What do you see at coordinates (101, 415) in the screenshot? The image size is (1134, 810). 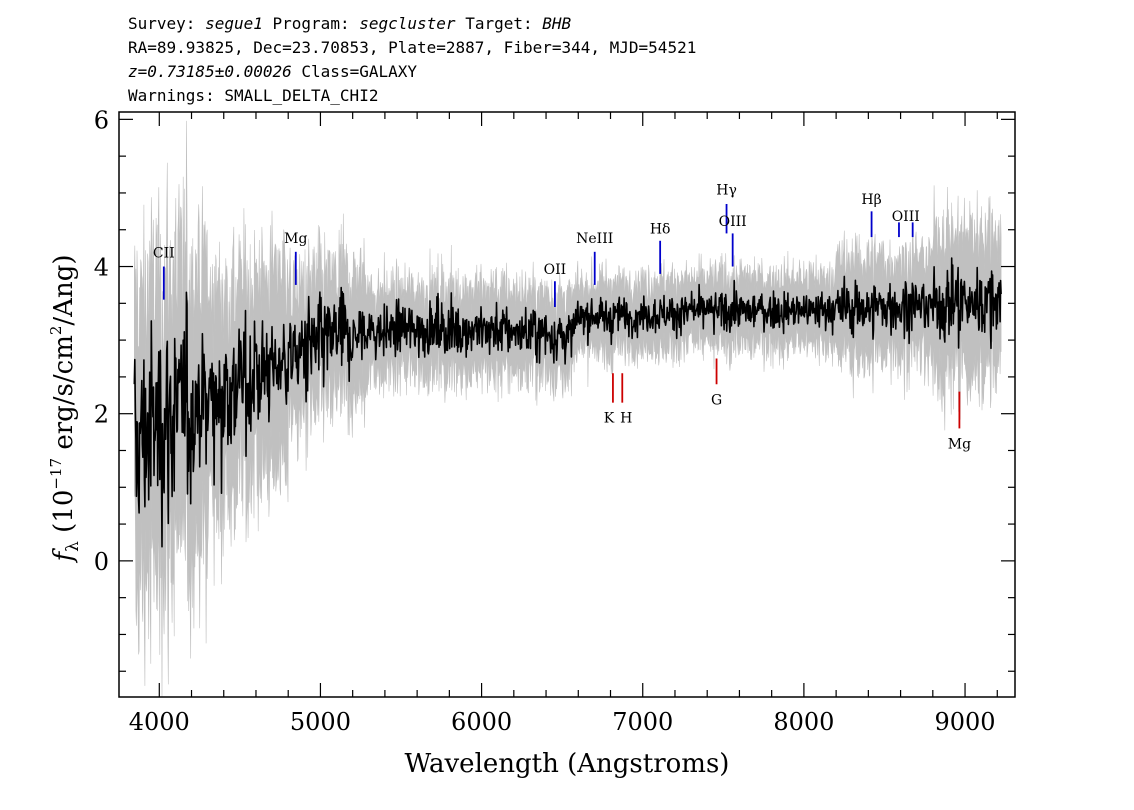 I see `y-tick-label: 2` at bounding box center [101, 415].